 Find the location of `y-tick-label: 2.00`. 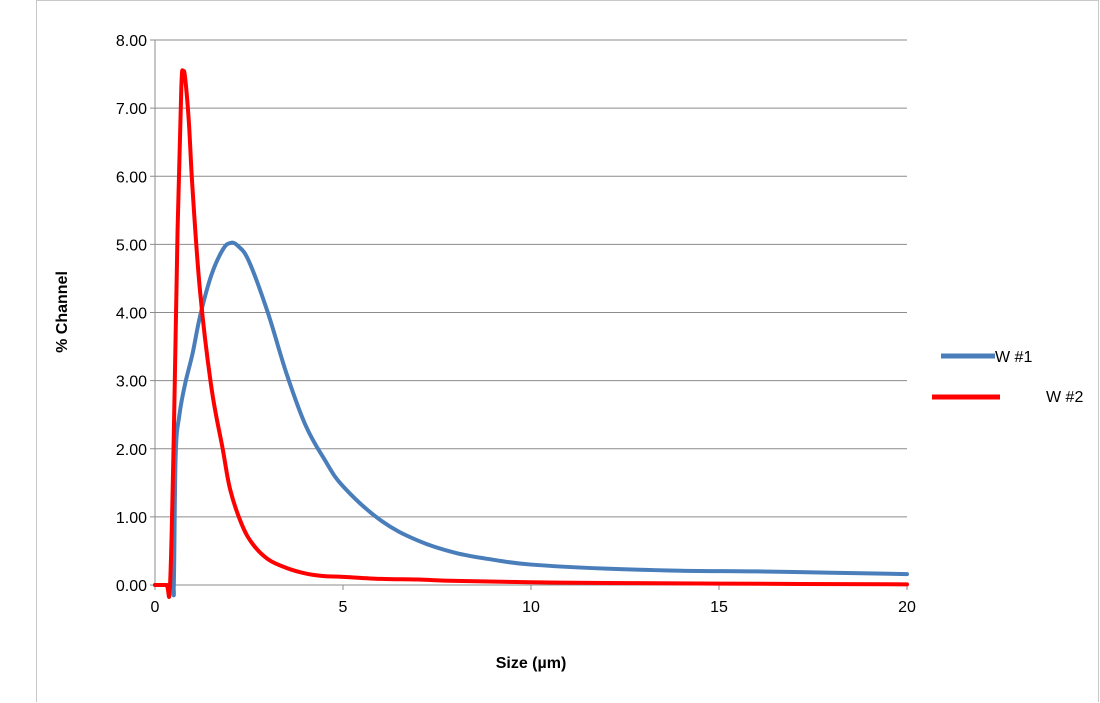

y-tick-label: 2.00 is located at coordinates (131, 450).